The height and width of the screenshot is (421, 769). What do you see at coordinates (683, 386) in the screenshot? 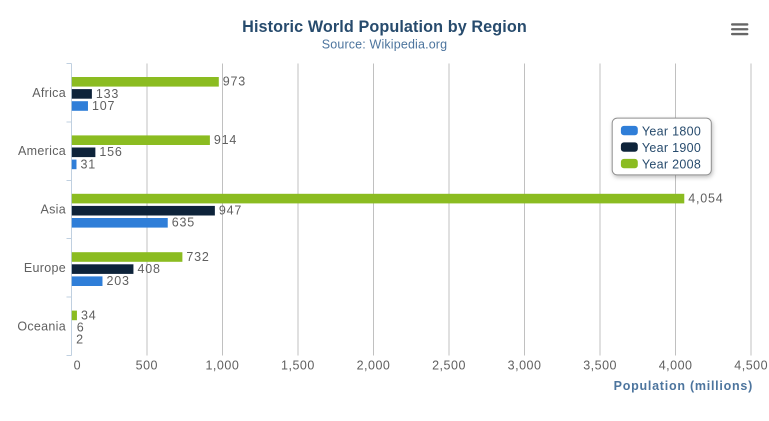
I see `svg-text: Population (millions)` at bounding box center [683, 386].